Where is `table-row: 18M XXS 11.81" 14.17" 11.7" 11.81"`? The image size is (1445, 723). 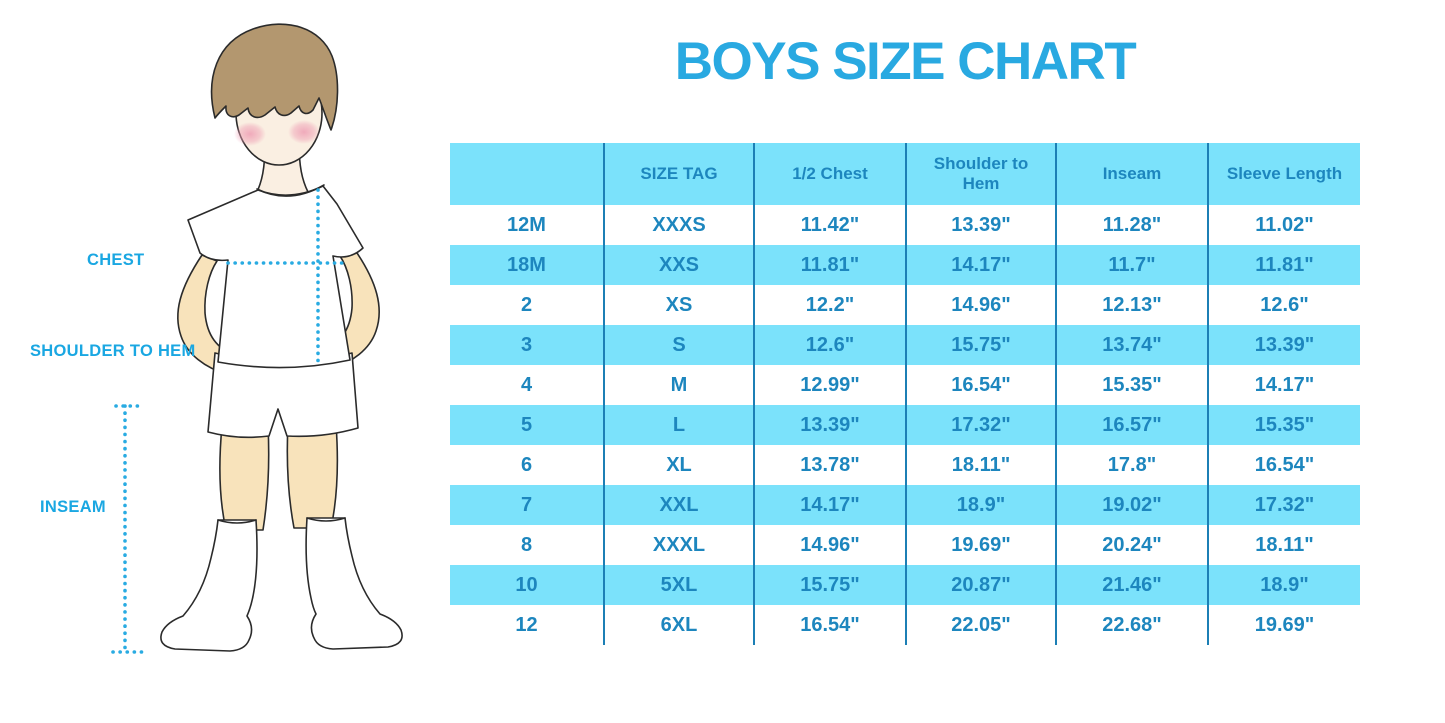 table-row: 18M XXS 11.81" 14.17" 11.7" 11.81" is located at coordinates (905, 265).